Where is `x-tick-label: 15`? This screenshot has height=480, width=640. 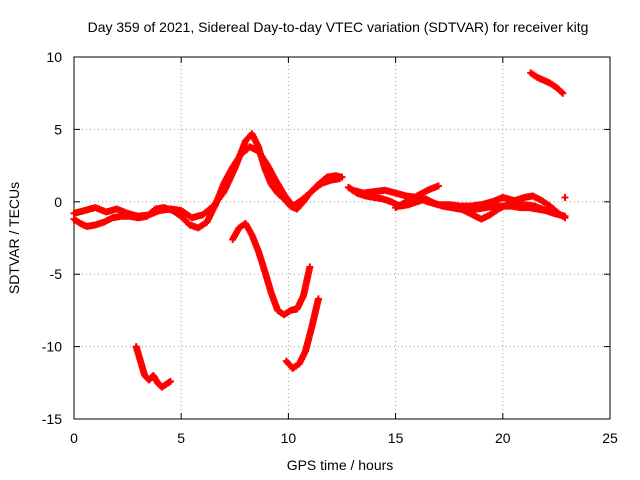 x-tick-label: 15 is located at coordinates (396, 438).